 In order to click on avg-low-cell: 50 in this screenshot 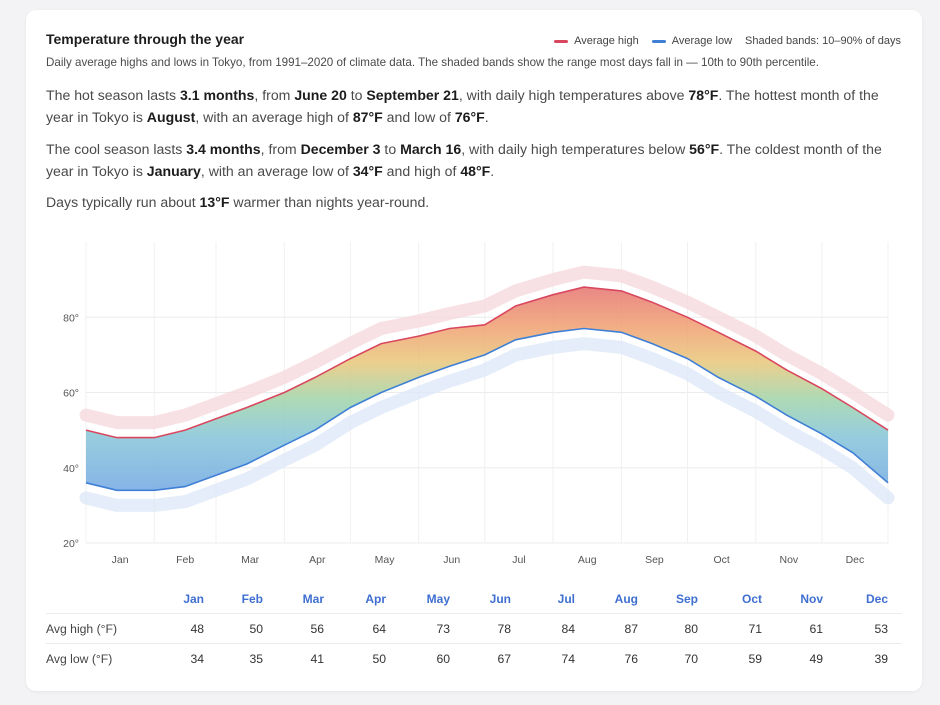, I will do `click(379, 658)`.